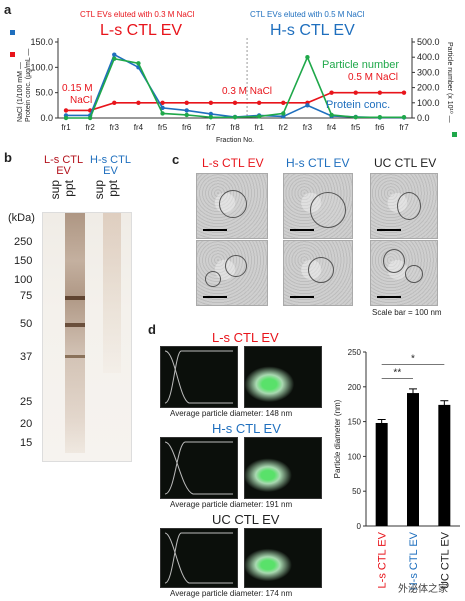 This screenshot has height=601, width=465. What do you see at coordinates (23, 280) in the screenshot?
I see `kda-marker-100: 100` at bounding box center [23, 280].